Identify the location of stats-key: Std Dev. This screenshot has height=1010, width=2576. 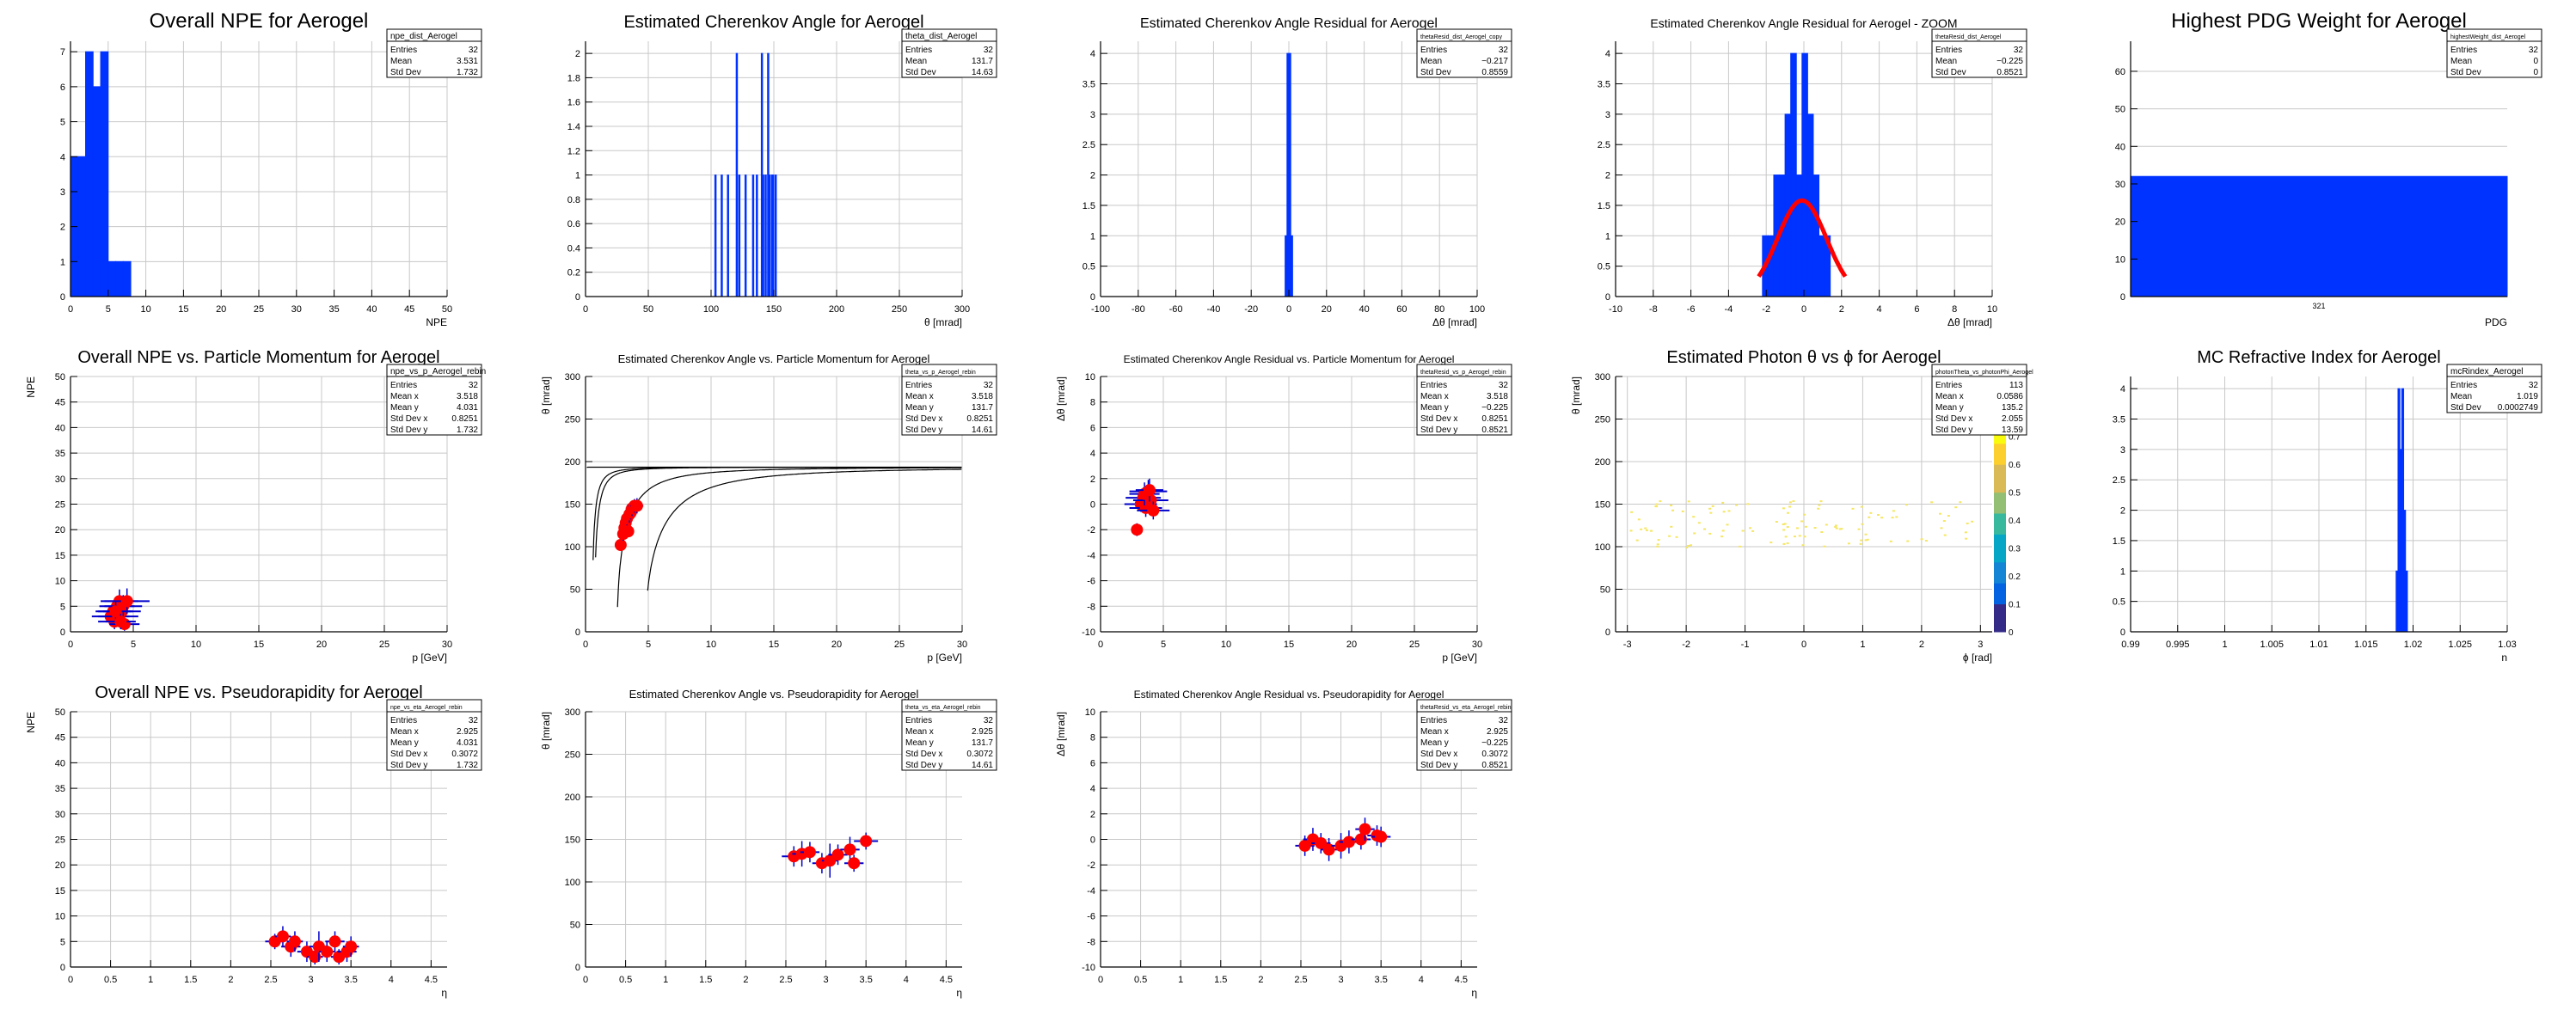
(2465, 72).